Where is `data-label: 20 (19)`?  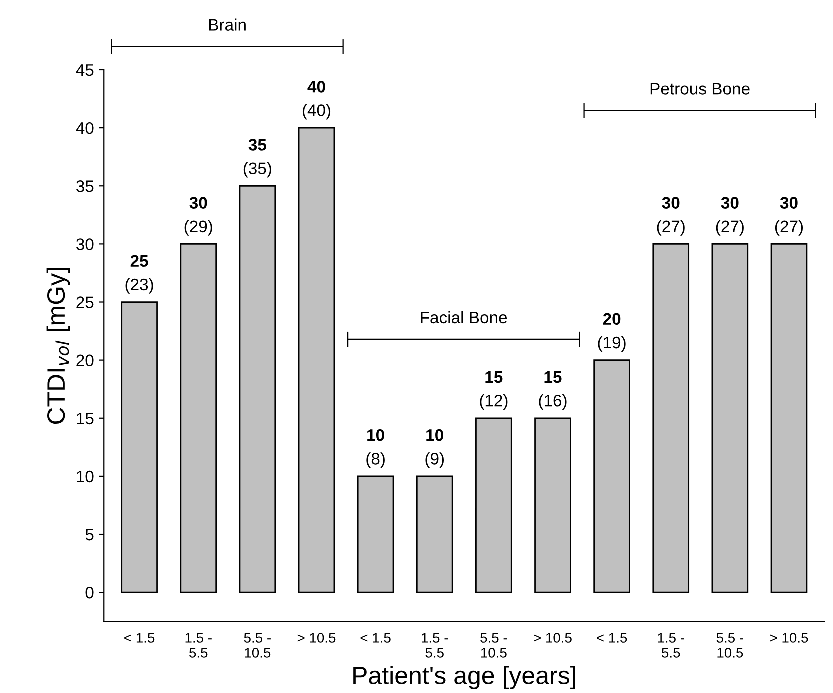 data-label: 20 (19) is located at coordinates (612, 332).